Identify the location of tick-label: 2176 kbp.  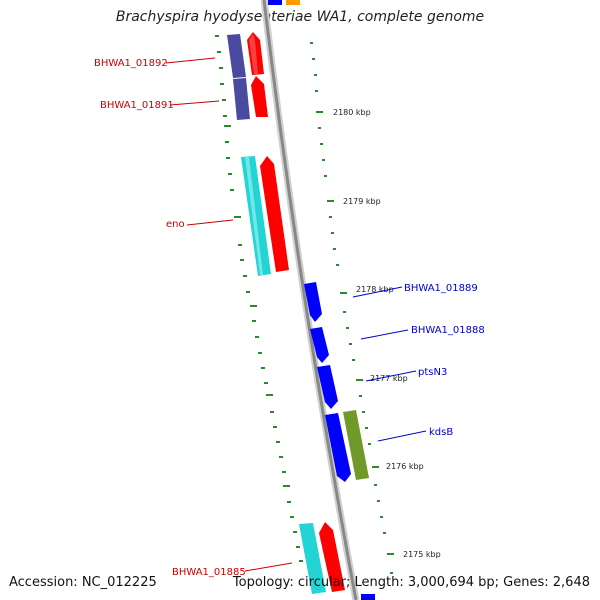
(405, 466).